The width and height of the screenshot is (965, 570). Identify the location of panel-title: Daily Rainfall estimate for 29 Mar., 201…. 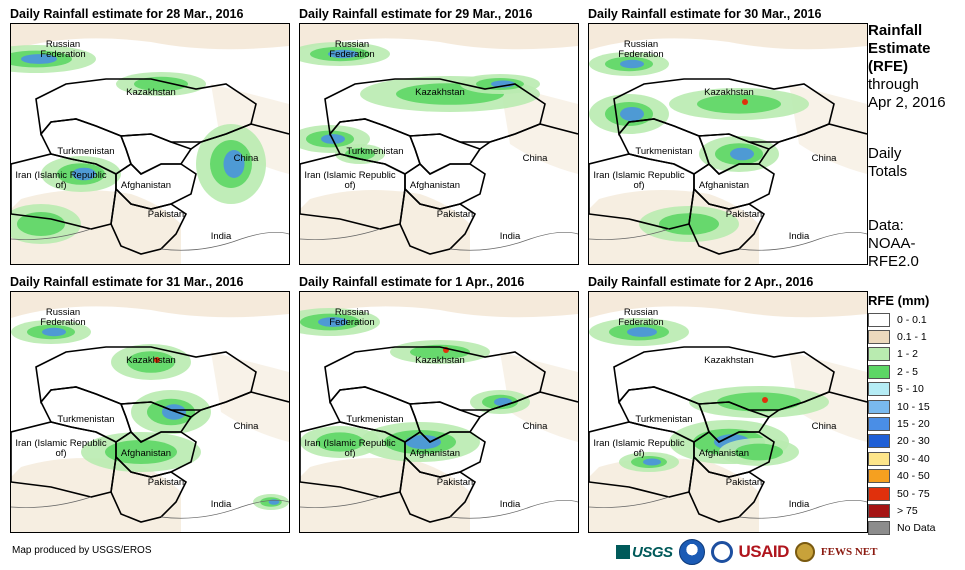
(416, 14).